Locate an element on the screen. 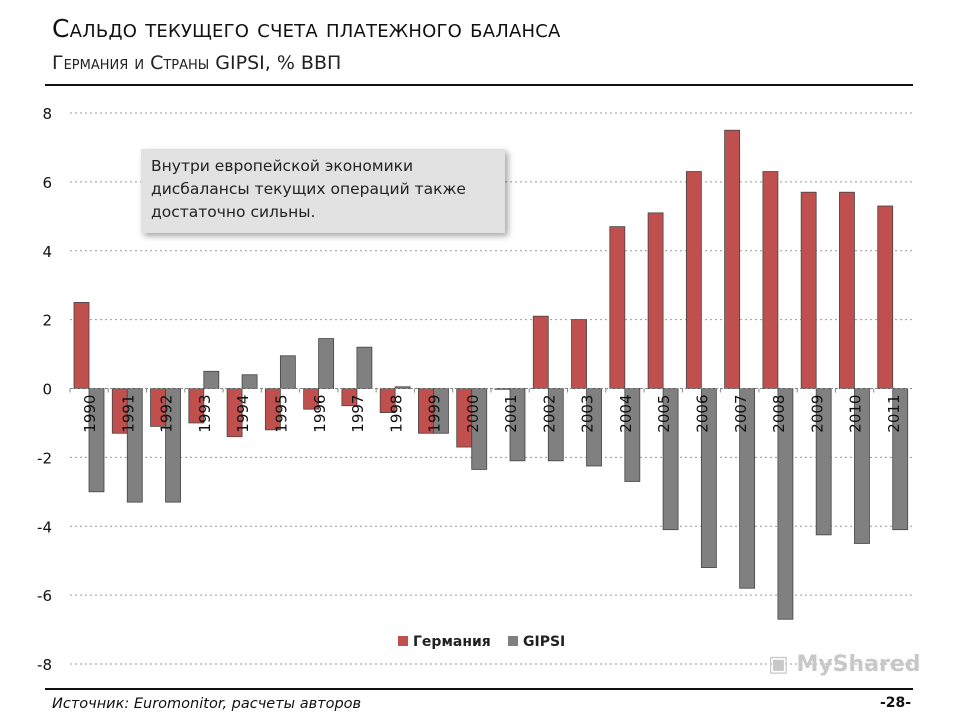  y-tick-label: -4 is located at coordinates (44, 527).